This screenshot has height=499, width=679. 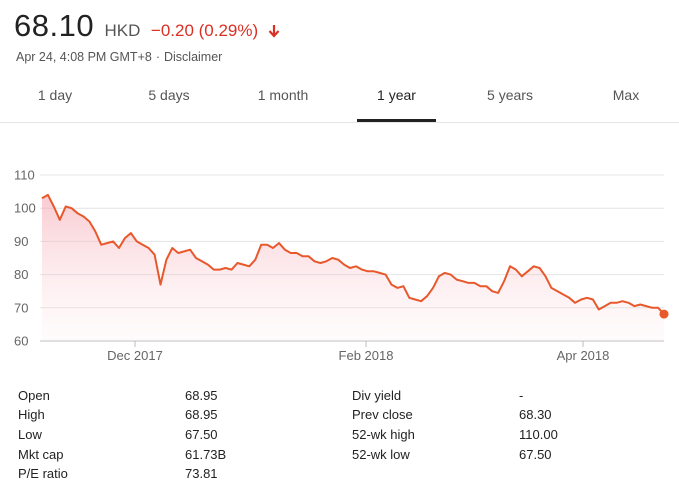 I want to click on x-tick-label: Dec 2017, so click(x=135, y=355).